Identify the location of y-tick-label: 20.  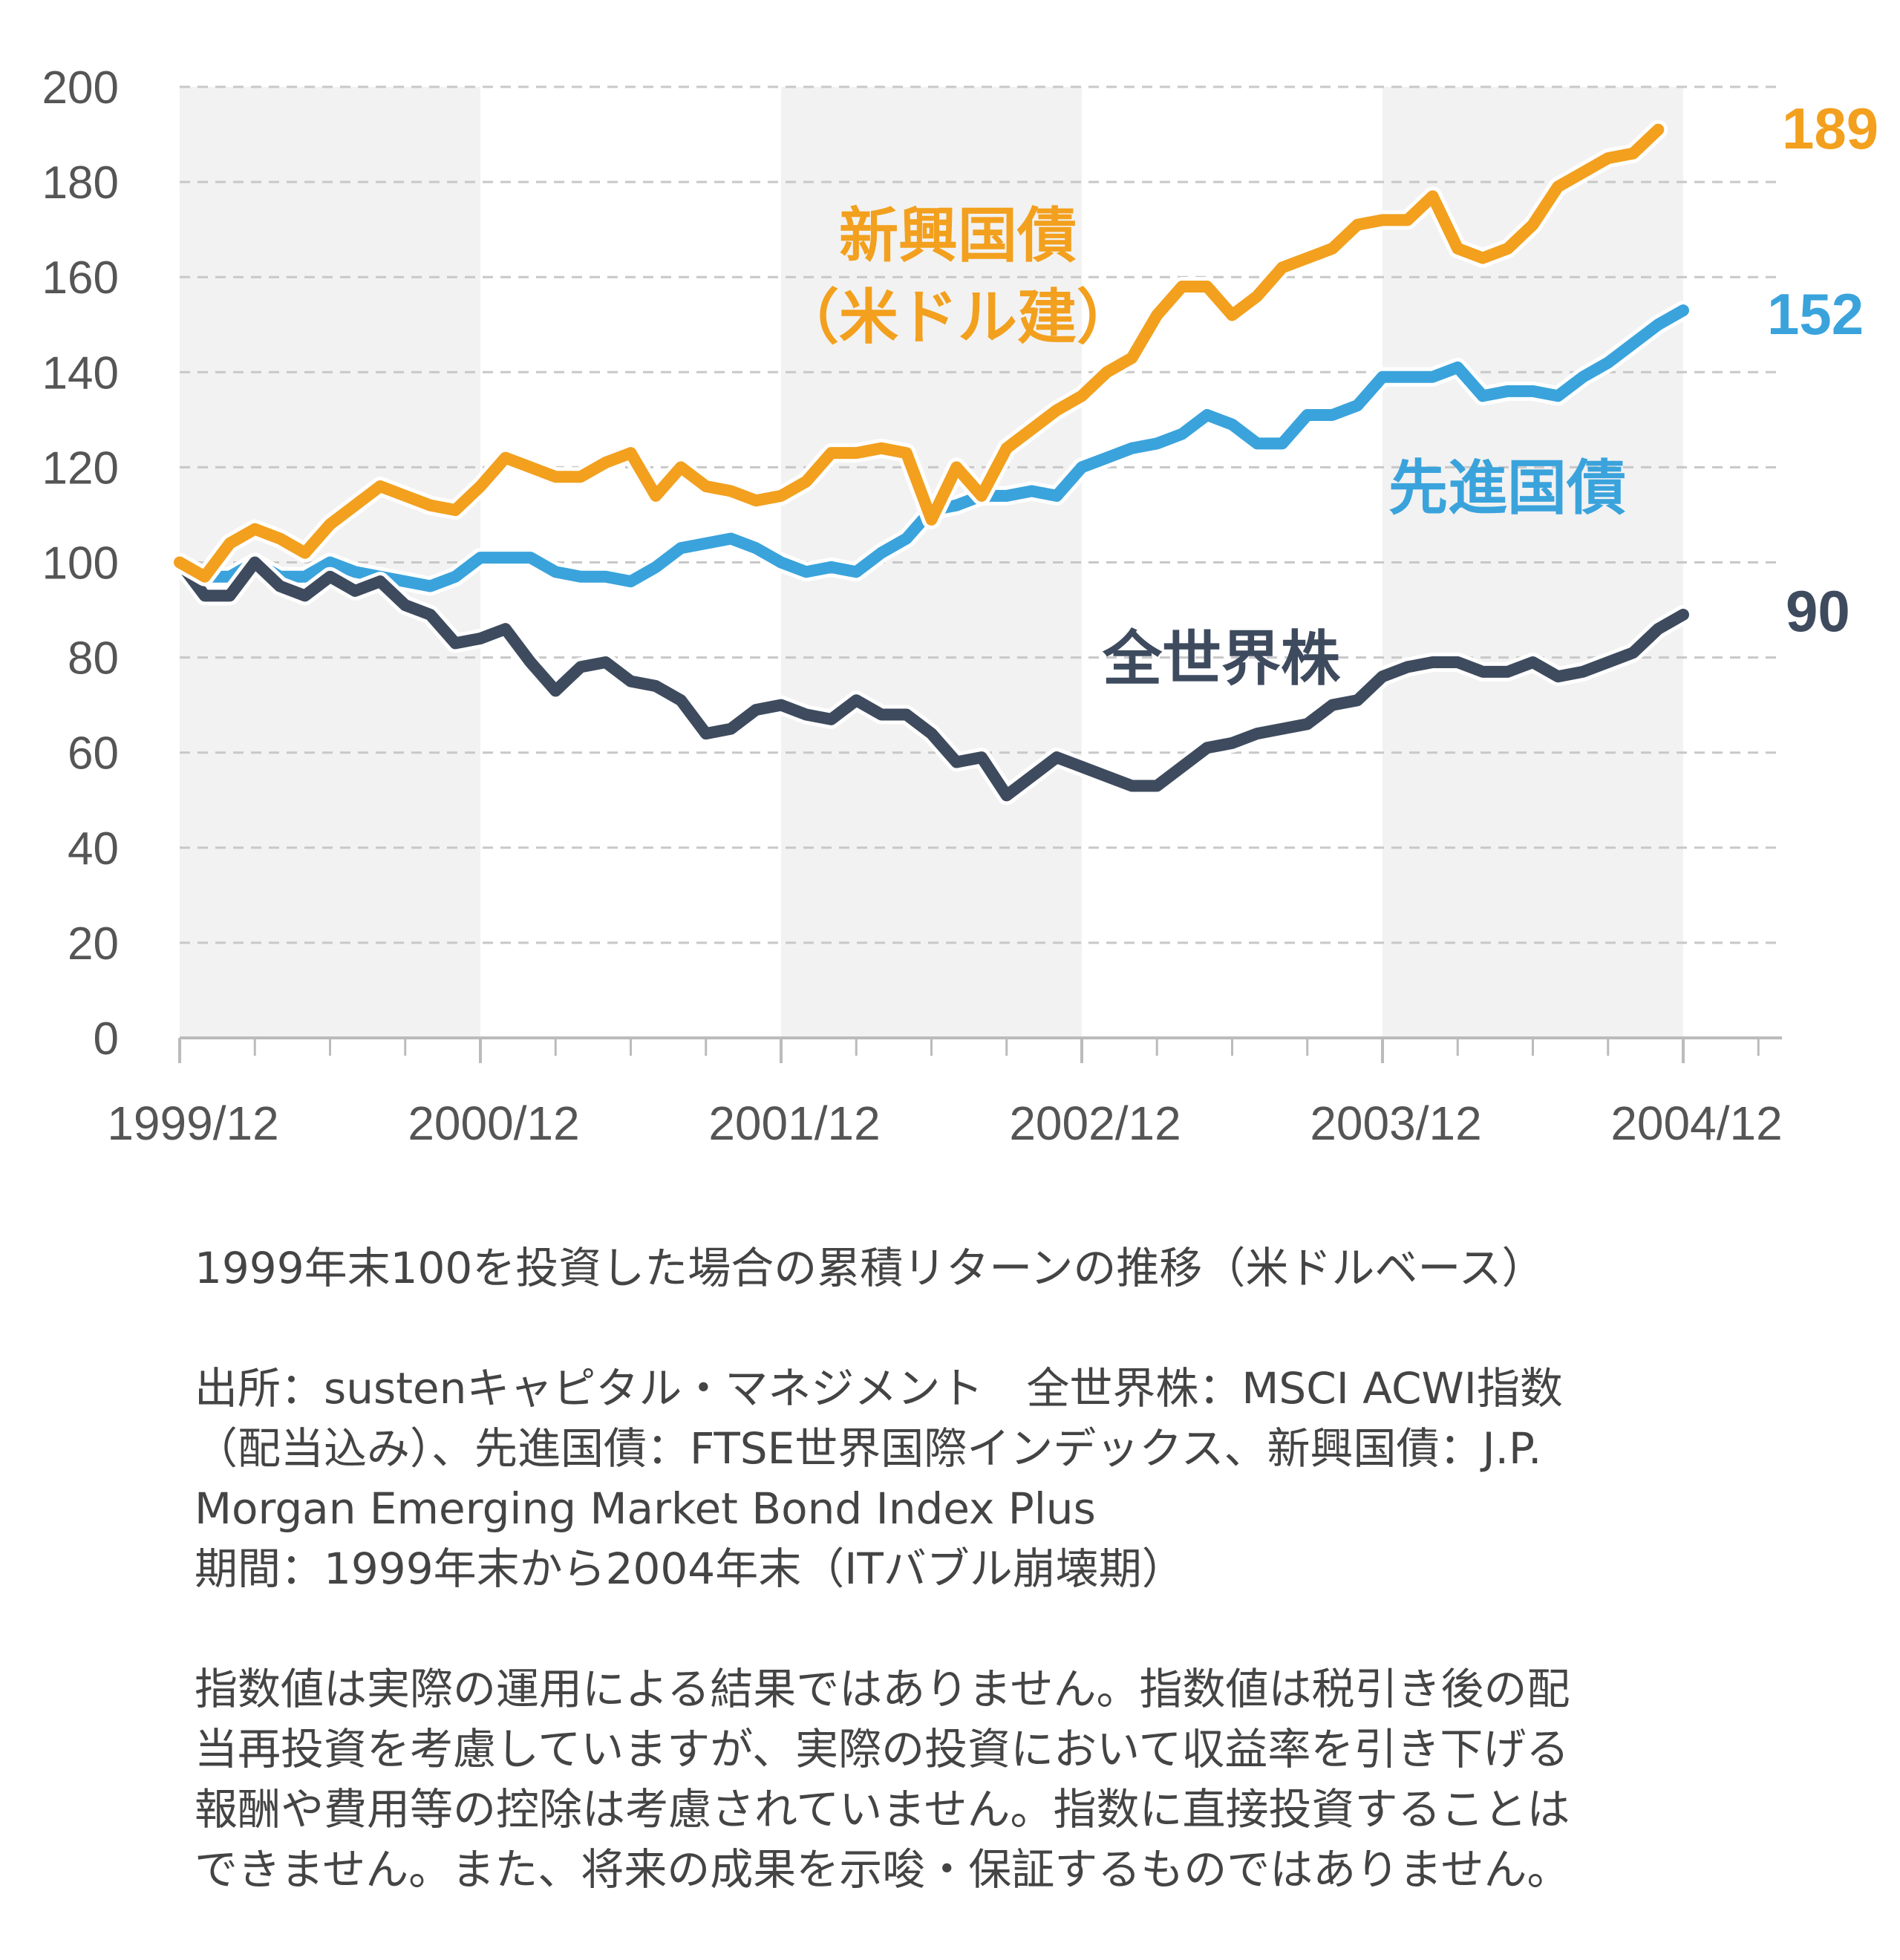
(93, 944).